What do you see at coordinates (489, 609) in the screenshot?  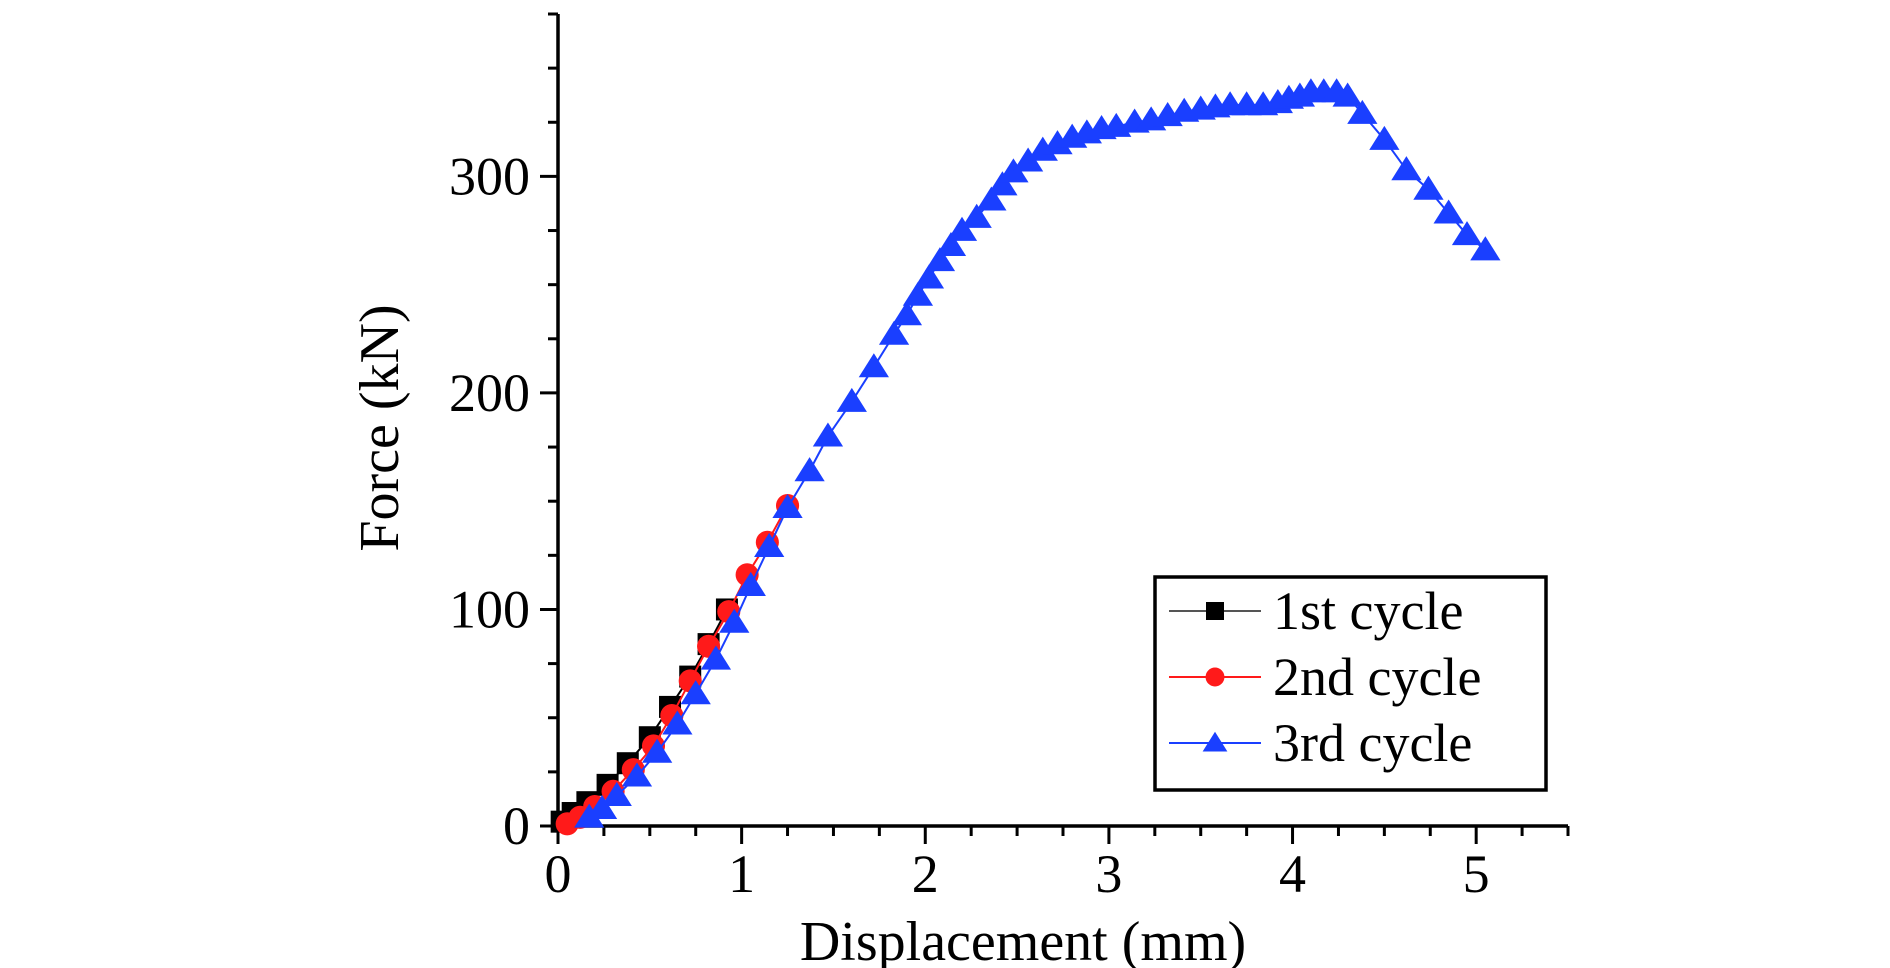 I see `y-tick-label: 100` at bounding box center [489, 609].